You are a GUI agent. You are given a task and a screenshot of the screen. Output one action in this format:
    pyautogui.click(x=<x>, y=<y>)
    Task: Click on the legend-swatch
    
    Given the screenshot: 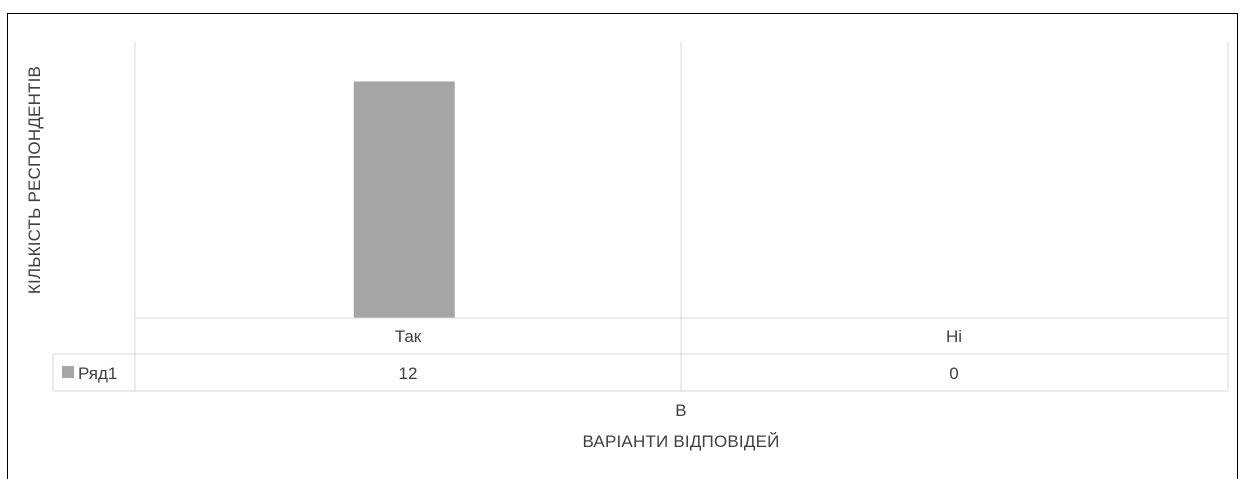 What is the action you would take?
    pyautogui.click(x=68, y=372)
    